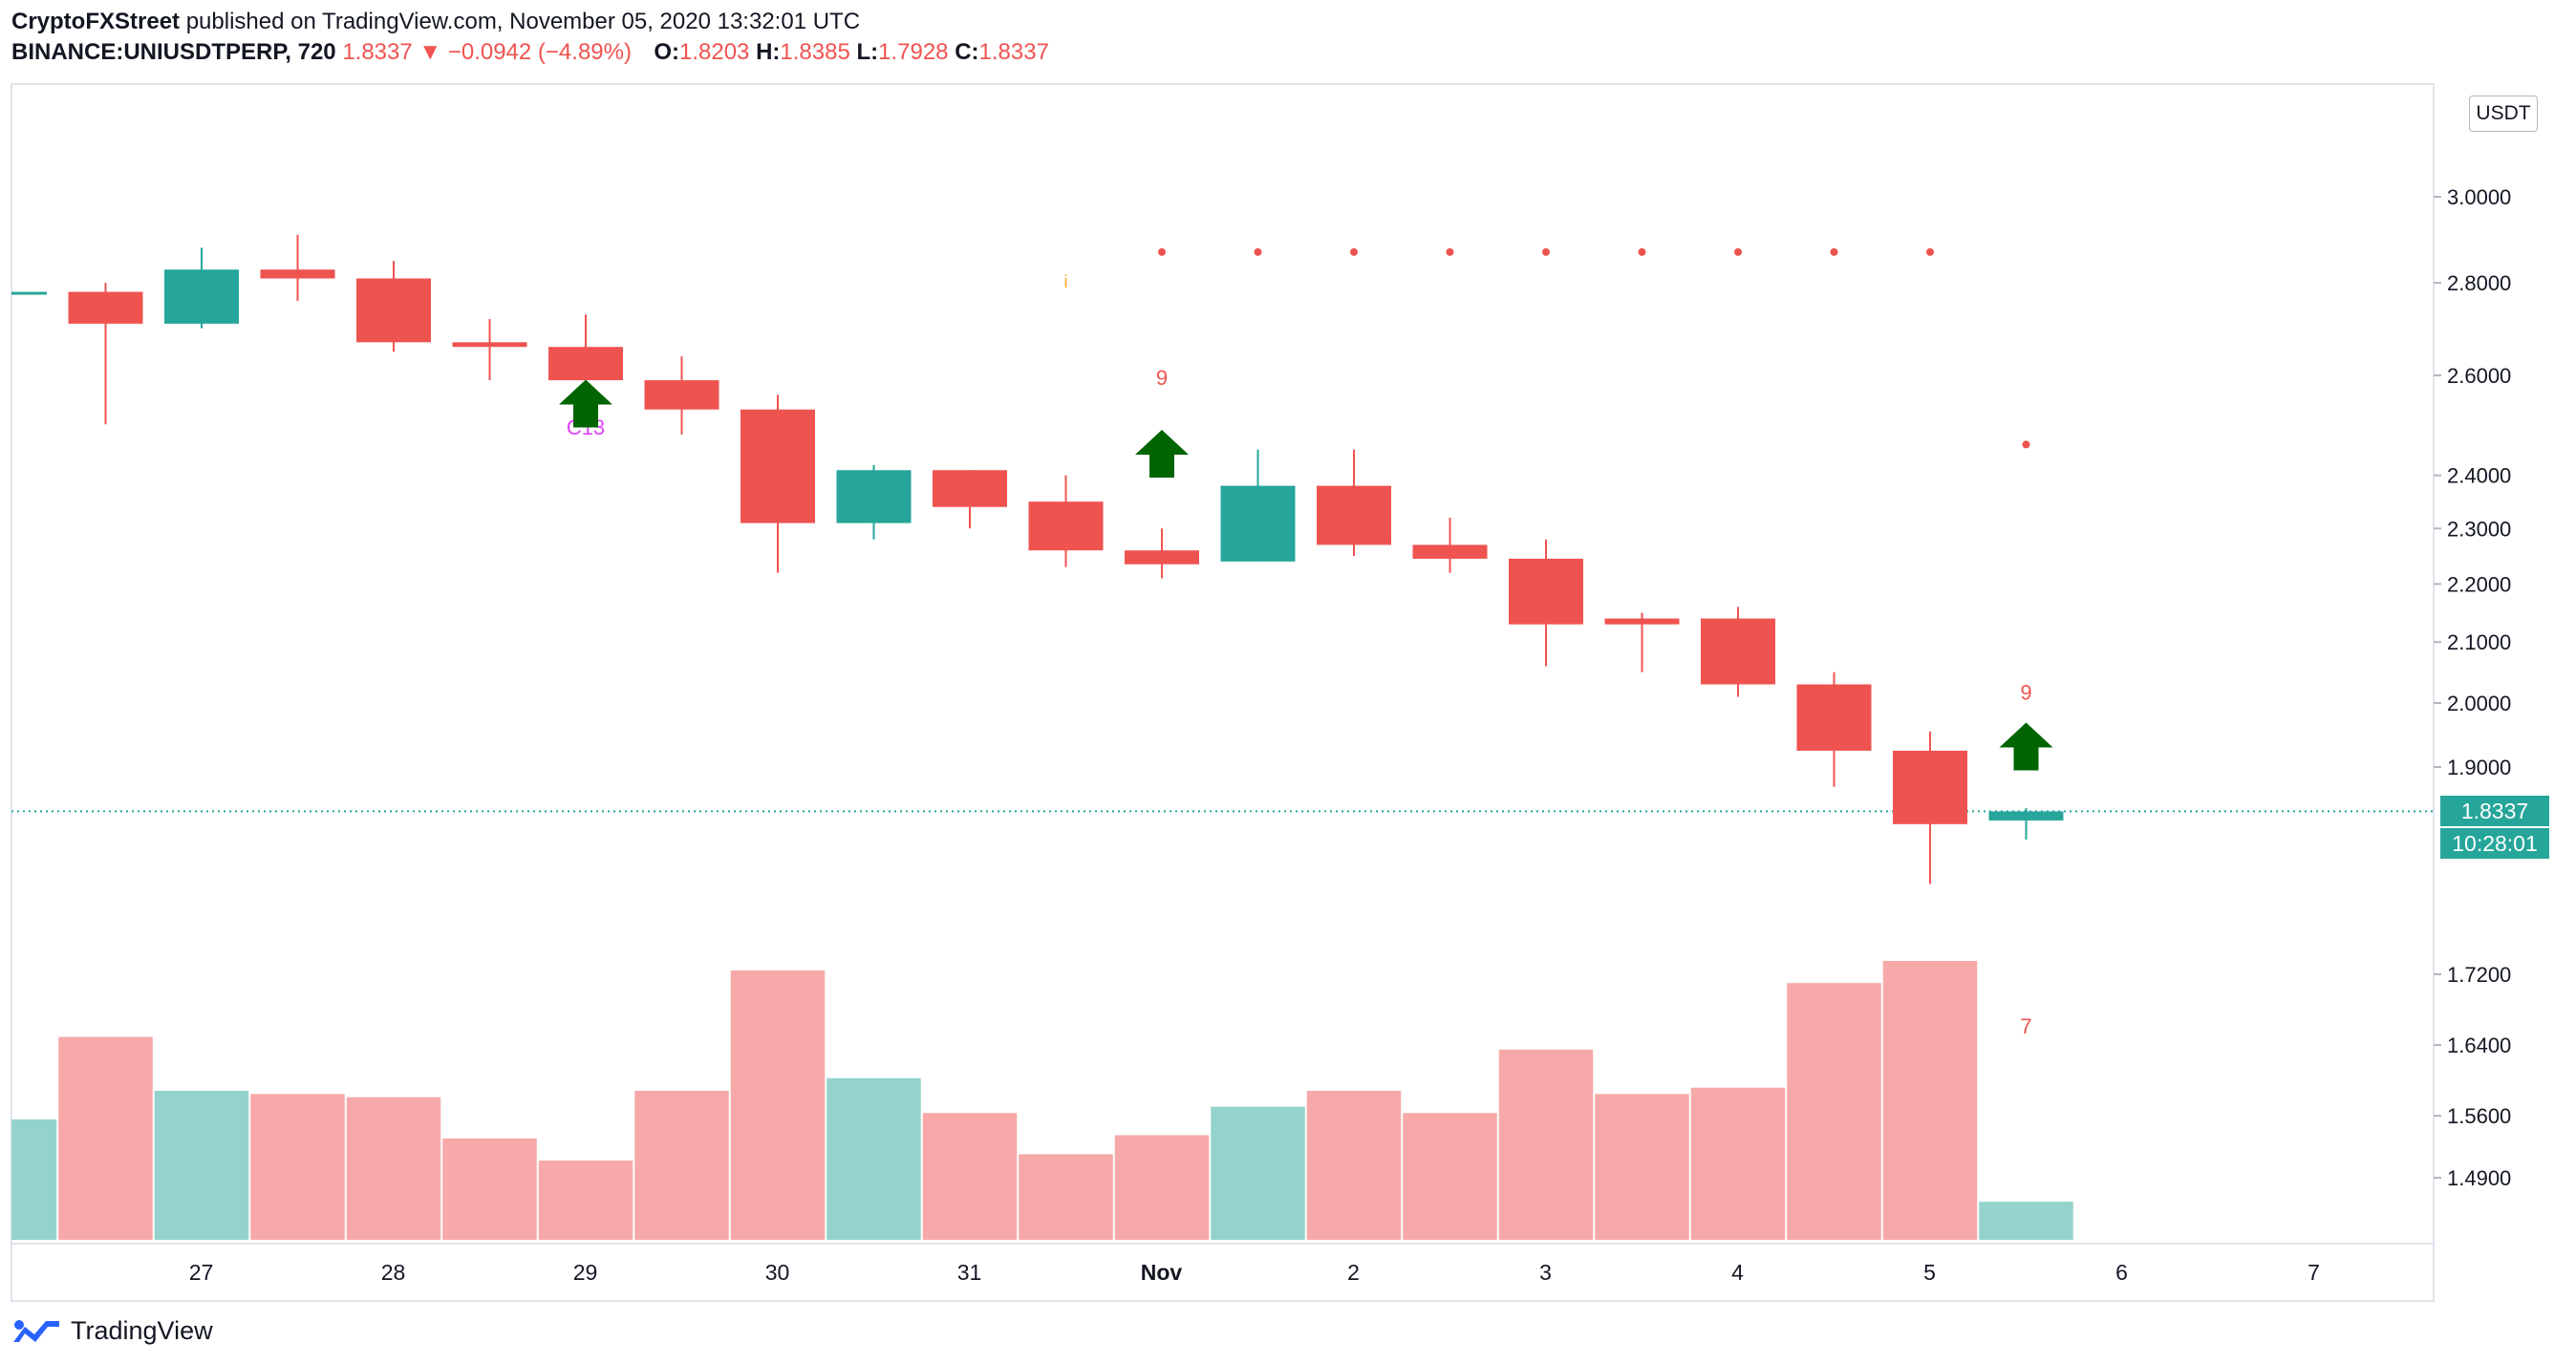 Image resolution: width=2576 pixels, height=1364 pixels. I want to click on time-tick-label: 5, so click(1929, 1272).